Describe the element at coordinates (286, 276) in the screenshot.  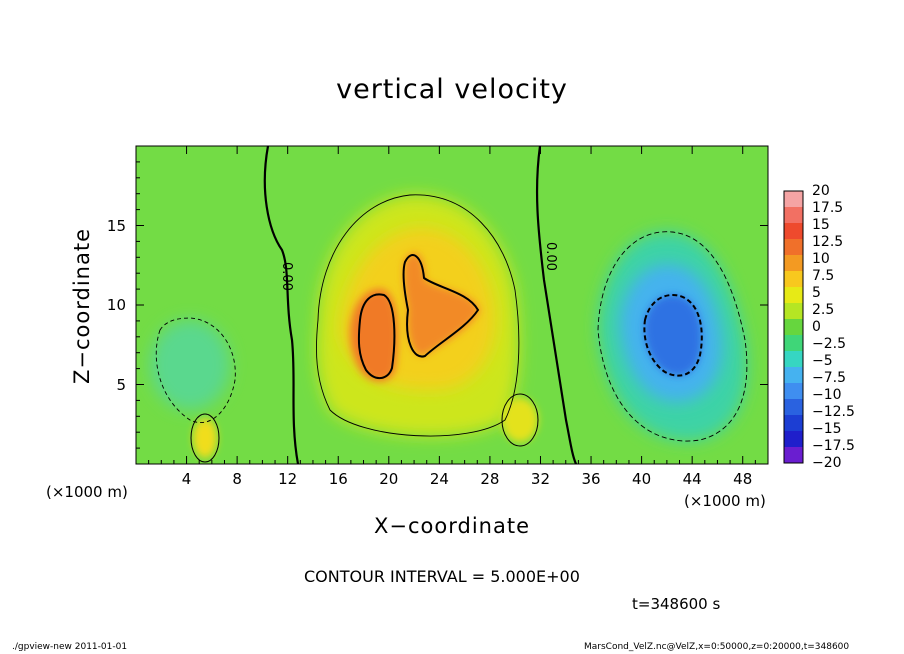
I see `contour-label-left: 0.00` at that location.